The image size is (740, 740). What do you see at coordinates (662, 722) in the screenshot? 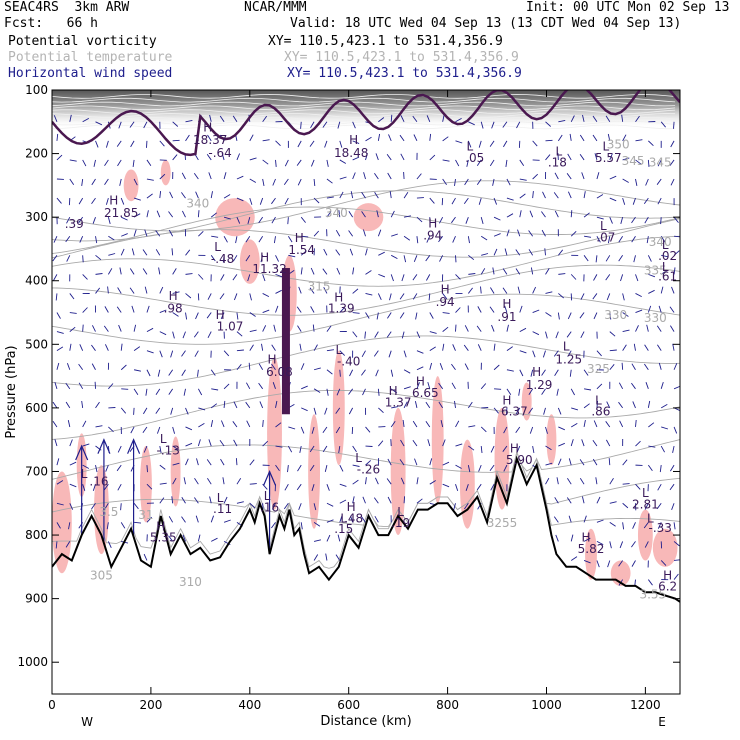
I see `east-endpoint-label: E` at bounding box center [662, 722].